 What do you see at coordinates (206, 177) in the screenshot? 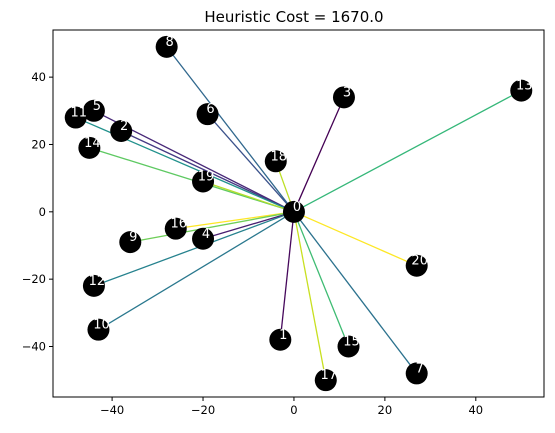
I see `node-label-19: 19` at bounding box center [206, 177].